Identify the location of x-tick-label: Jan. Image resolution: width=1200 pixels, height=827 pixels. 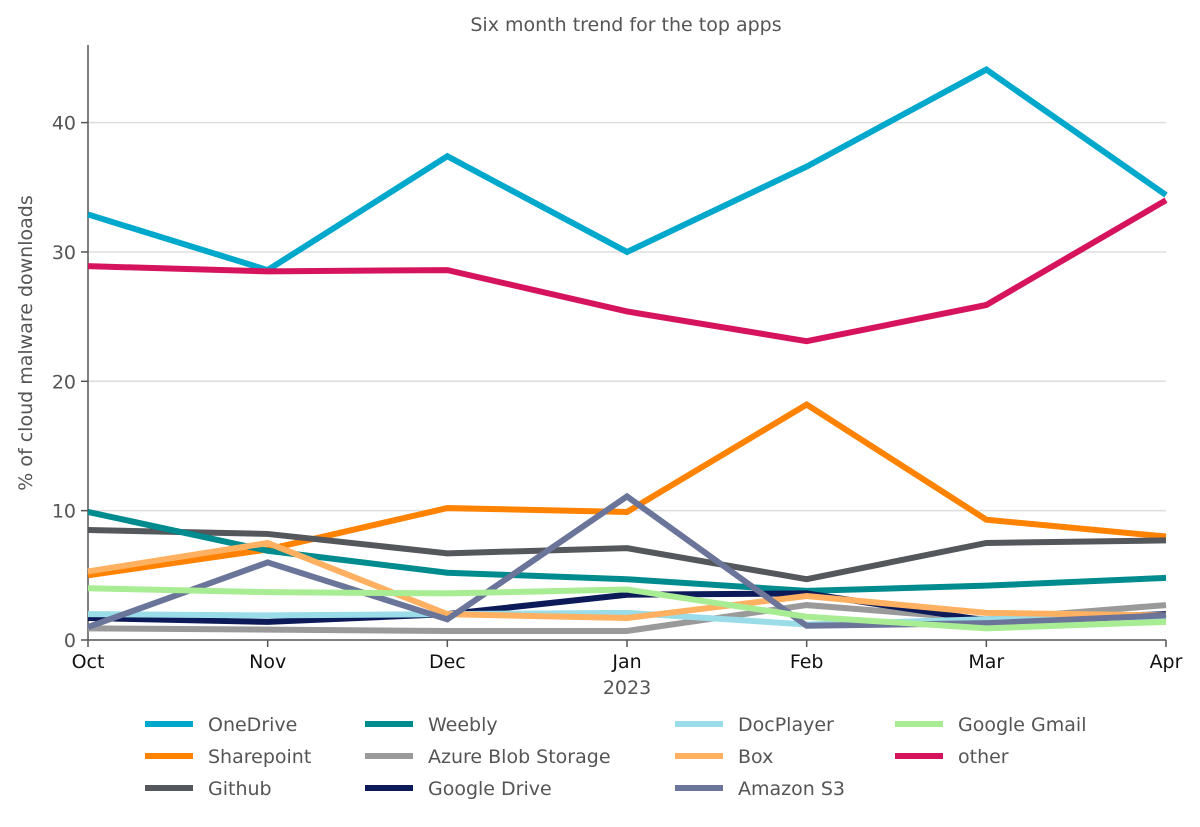
(626, 662).